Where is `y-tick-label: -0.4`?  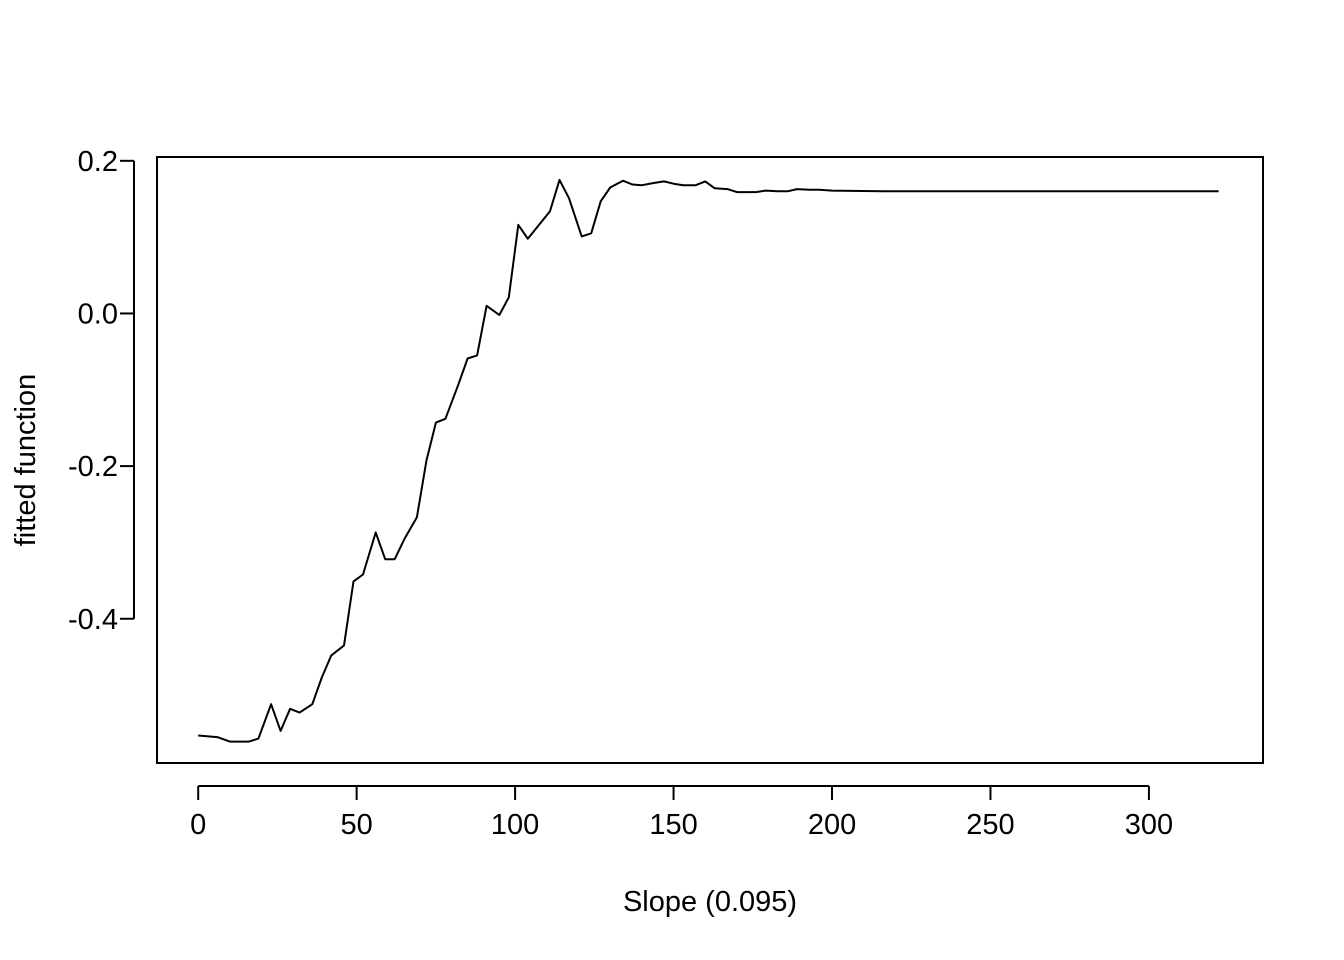
y-tick-label: -0.4 is located at coordinates (93, 620).